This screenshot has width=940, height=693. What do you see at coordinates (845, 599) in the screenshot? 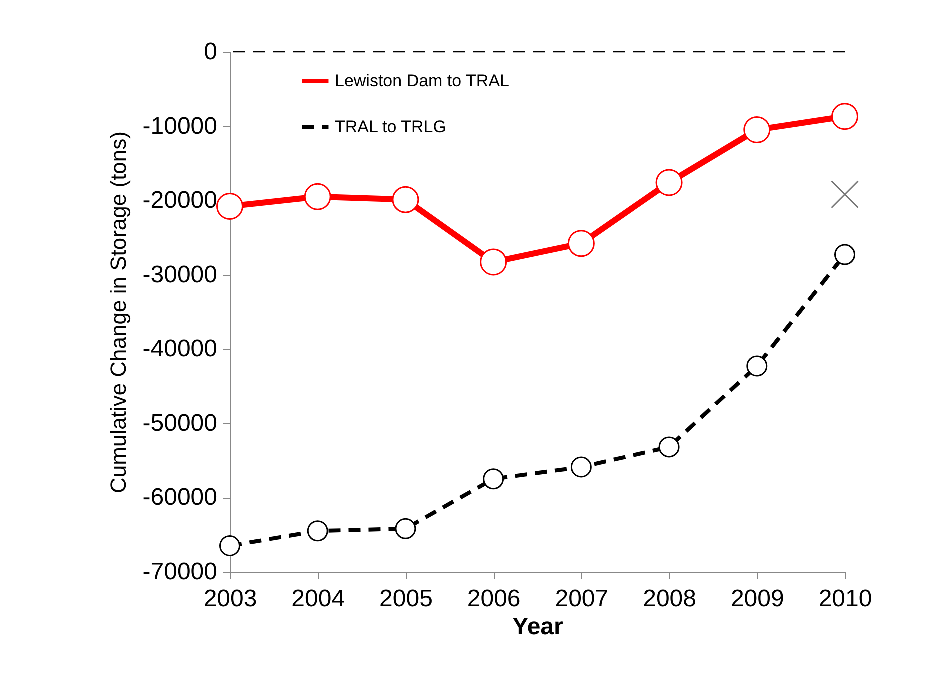
I see `x-tick-label: 2010` at bounding box center [845, 599].